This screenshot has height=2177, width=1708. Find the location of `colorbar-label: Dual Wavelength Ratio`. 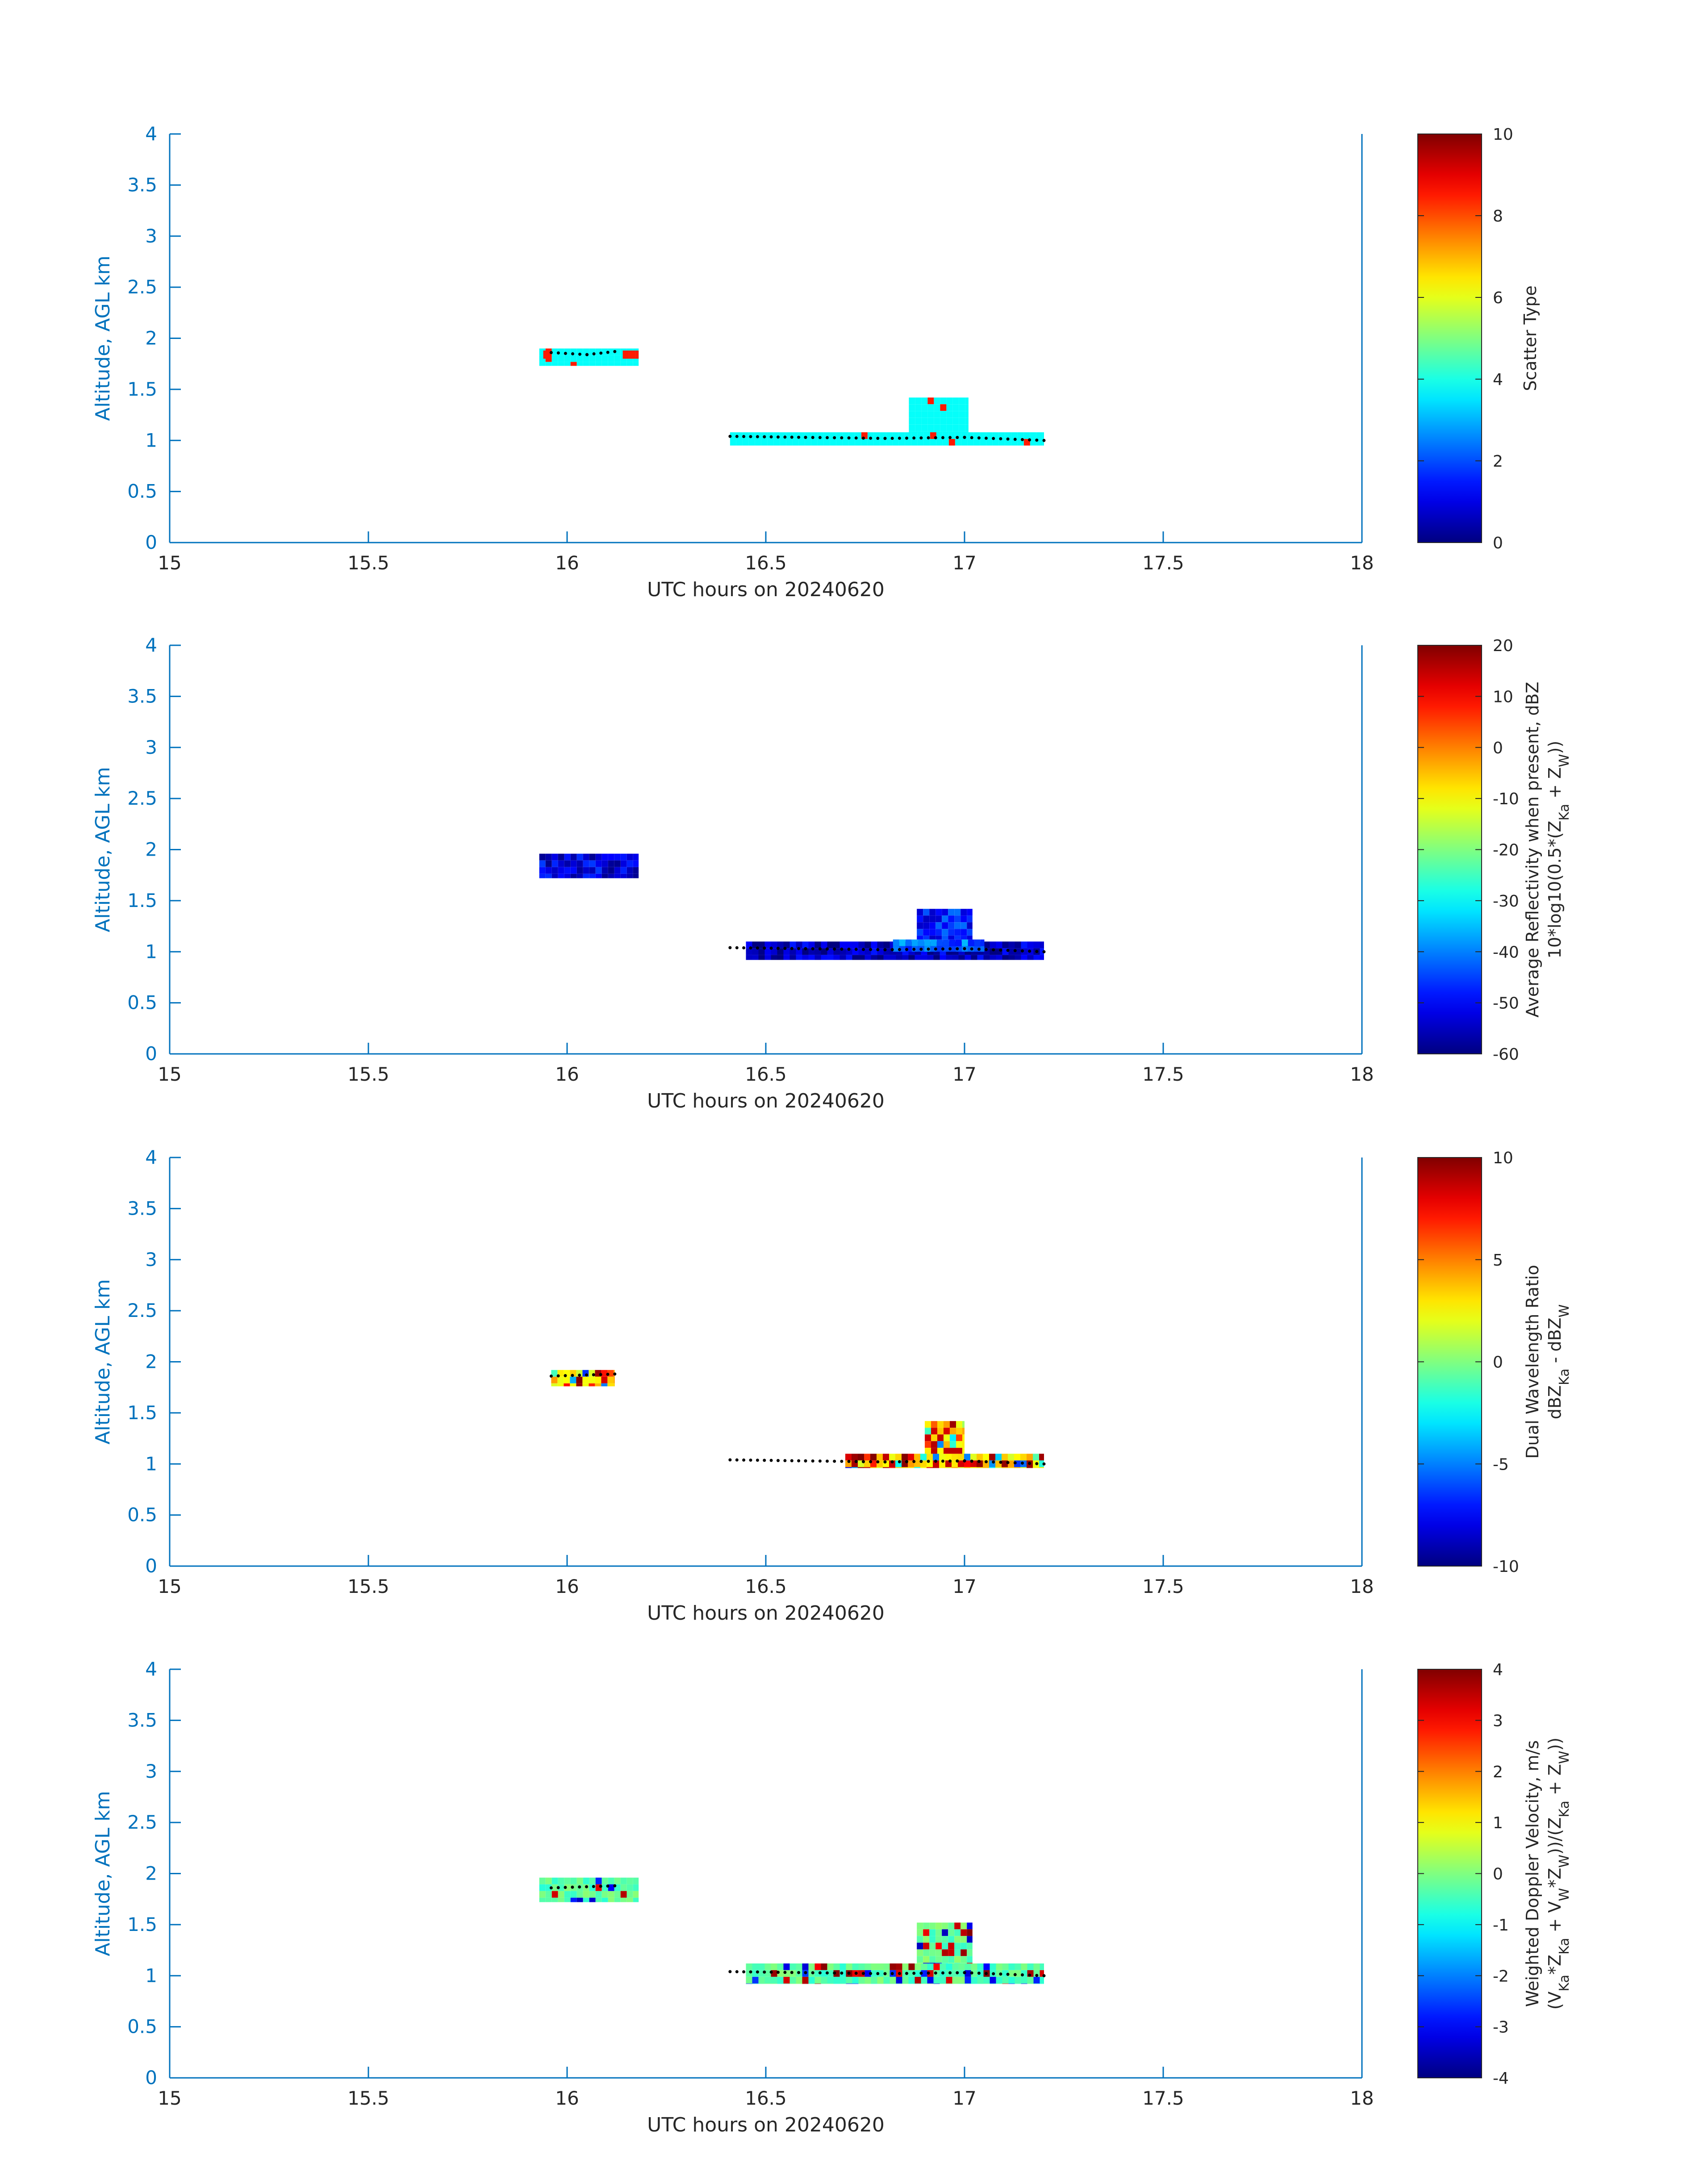

colorbar-label: Dual Wavelength Ratio is located at coordinates (1532, 1361).